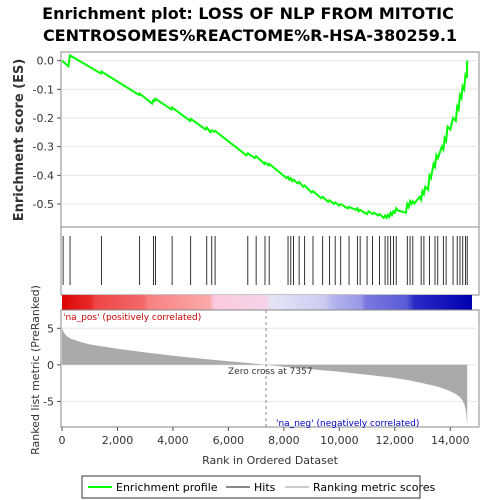 The width and height of the screenshot is (500, 500). What do you see at coordinates (46, 61) in the screenshot?
I see `es-y-tick-label: 0.0` at bounding box center [46, 61].